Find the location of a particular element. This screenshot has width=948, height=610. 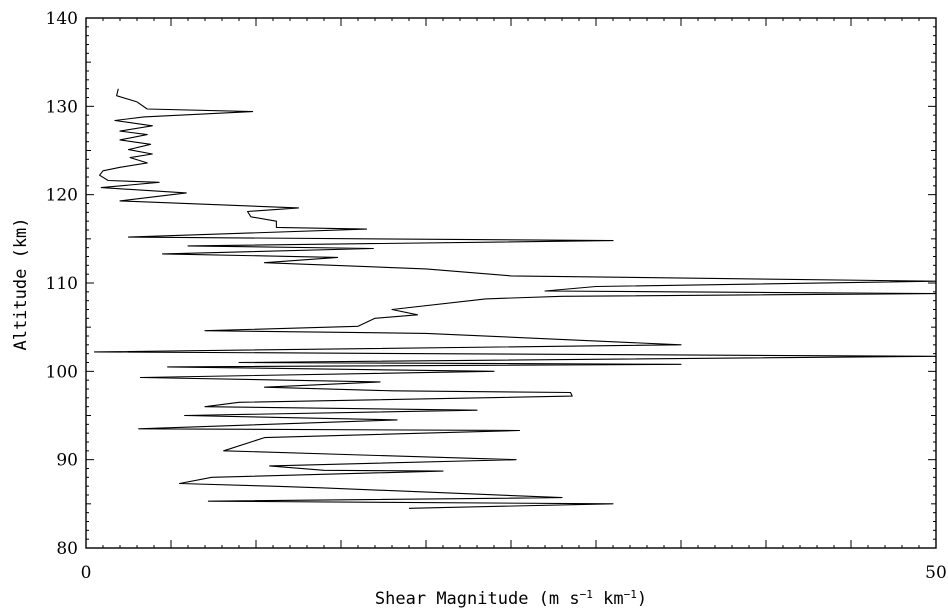

x-axis-title: Shear Magnitude (m s−1 km−1) is located at coordinates (511, 599).